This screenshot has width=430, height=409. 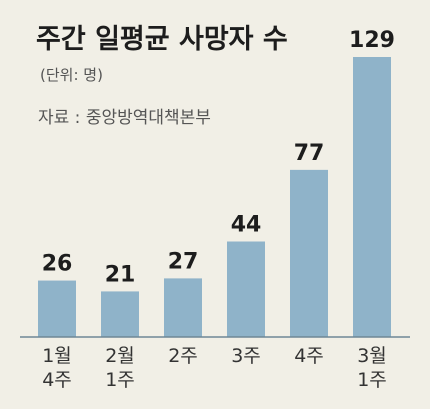 I want to click on x-tick-label: 2주, so click(x=183, y=356).